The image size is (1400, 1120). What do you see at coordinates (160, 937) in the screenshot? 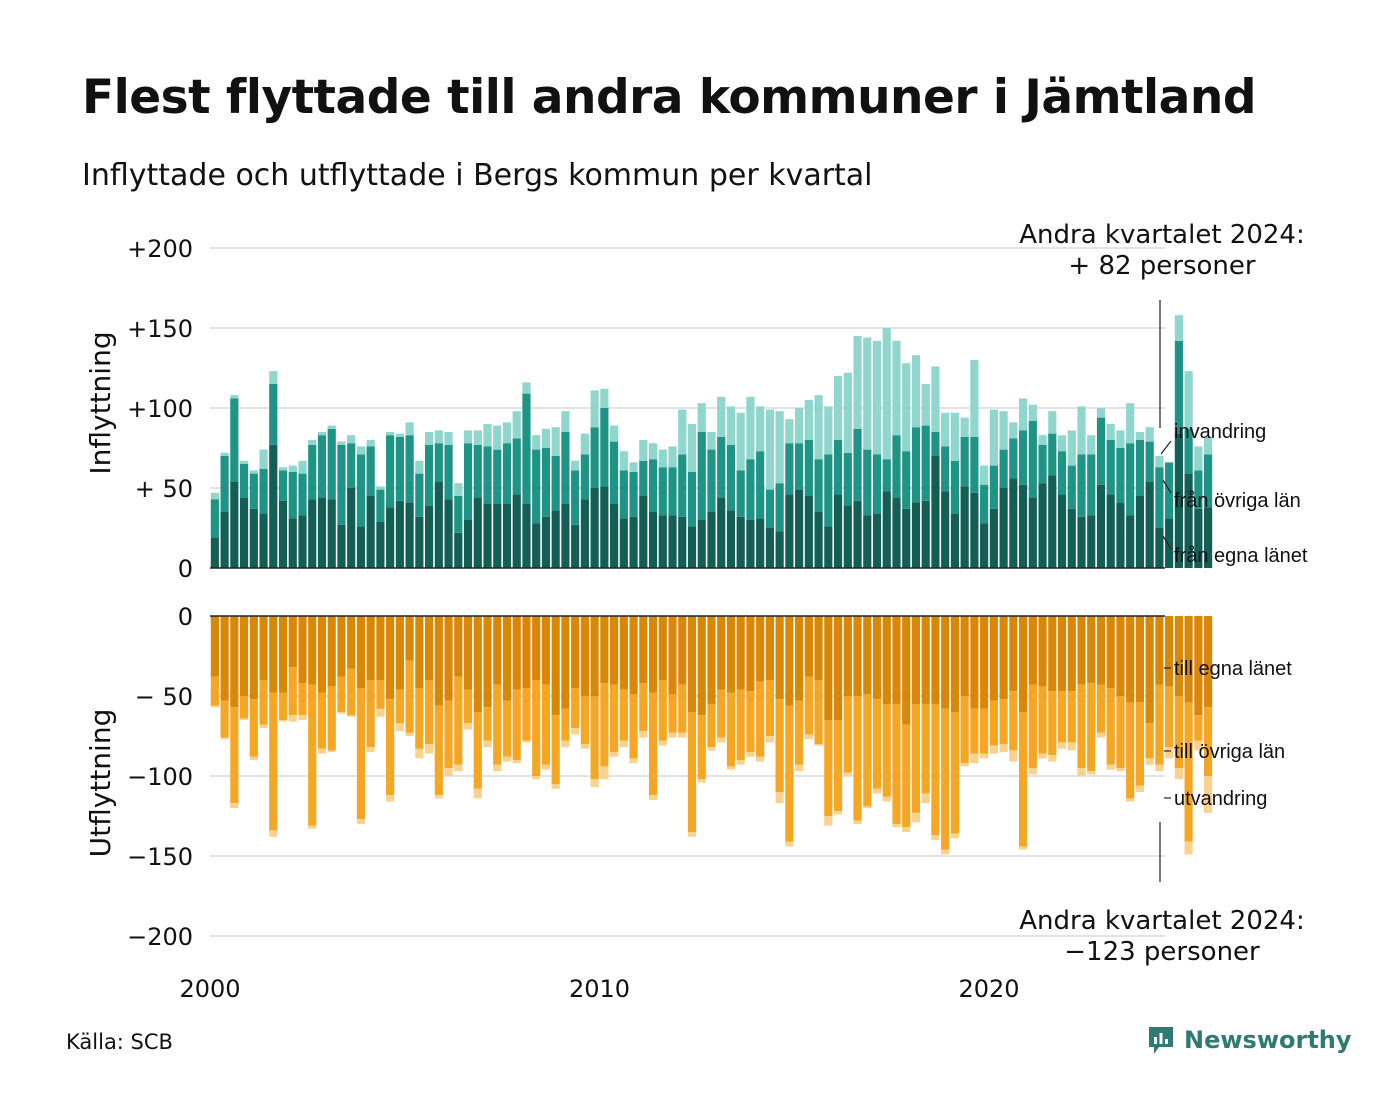
I see `outflow-y-tick-label: −200` at bounding box center [160, 937].